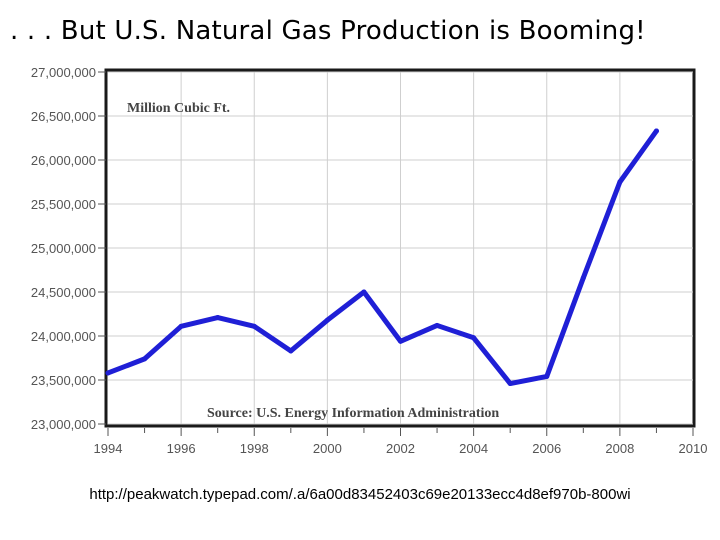 This screenshot has width=720, height=540. I want to click on x-tick-label: 2010, so click(693, 448).